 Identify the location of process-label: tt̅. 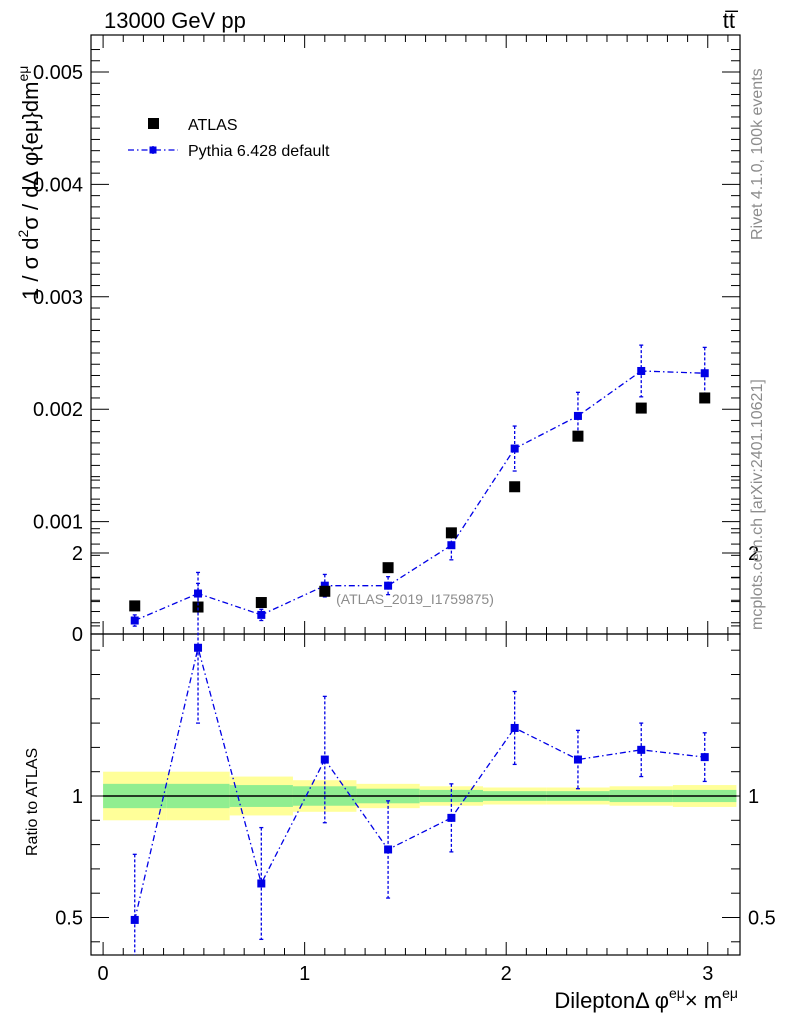
(731, 20).